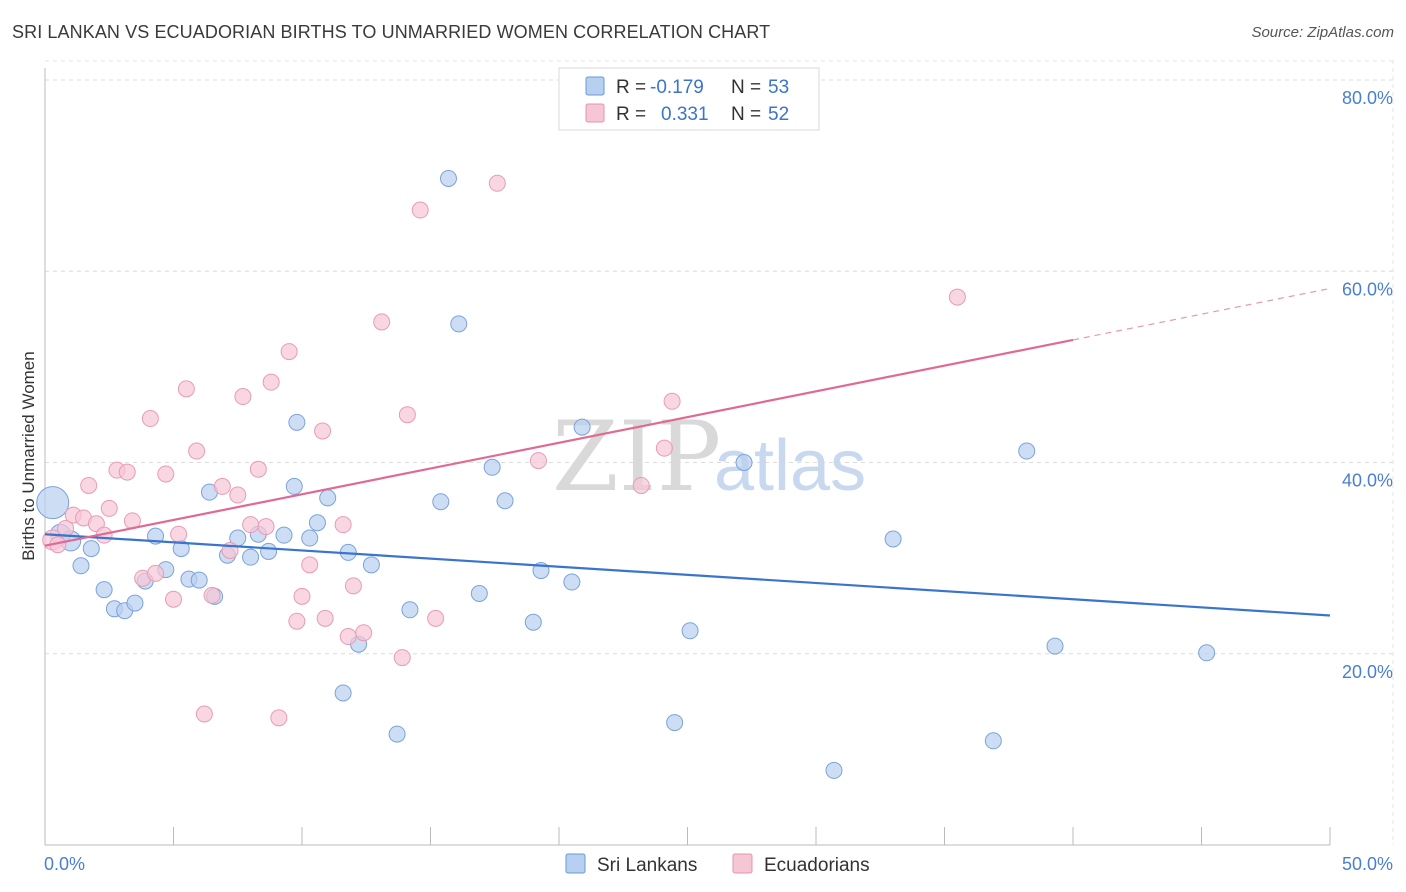 The width and height of the screenshot is (1406, 892). Describe the element at coordinates (1367, 385) in the screenshot. I see `y-tick-labels: 20.0% 40.0% 60.0% 80.0%` at that location.